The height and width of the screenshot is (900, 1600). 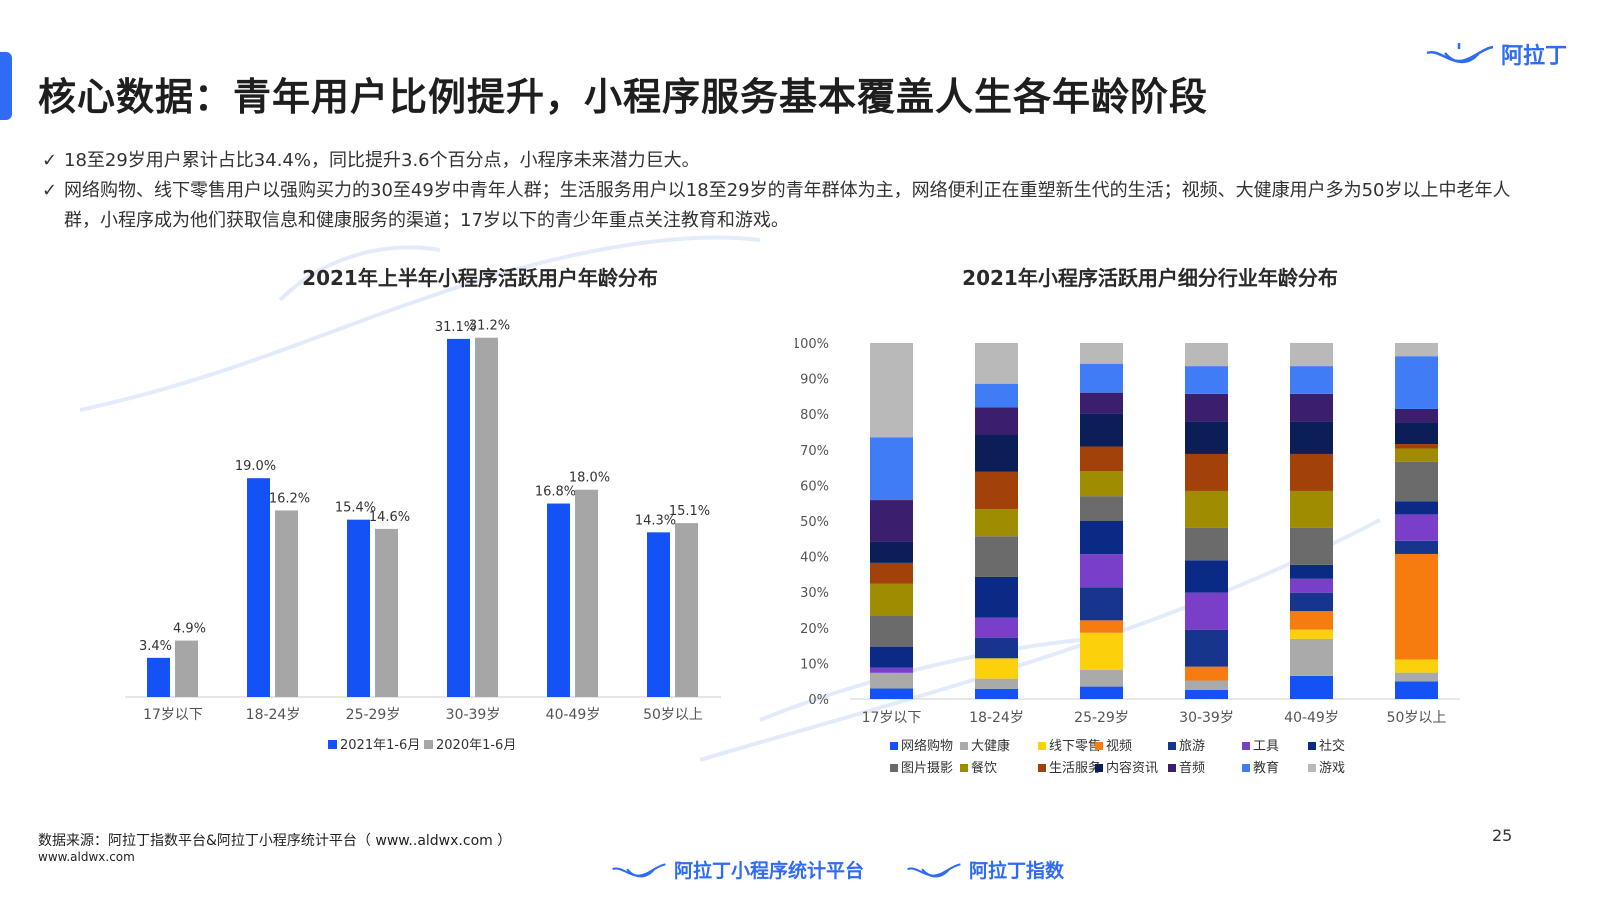 I want to click on data-label: 14.6%, so click(x=389, y=517).